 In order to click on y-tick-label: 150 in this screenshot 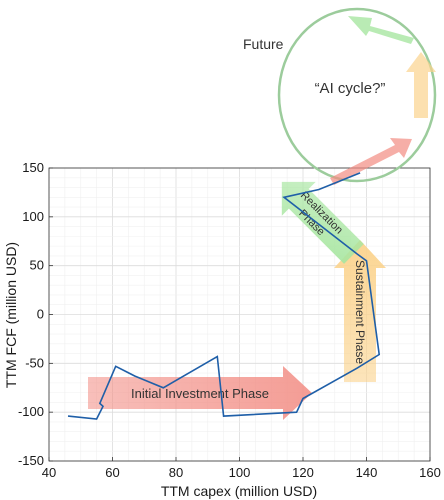, I will do `click(33, 167)`.